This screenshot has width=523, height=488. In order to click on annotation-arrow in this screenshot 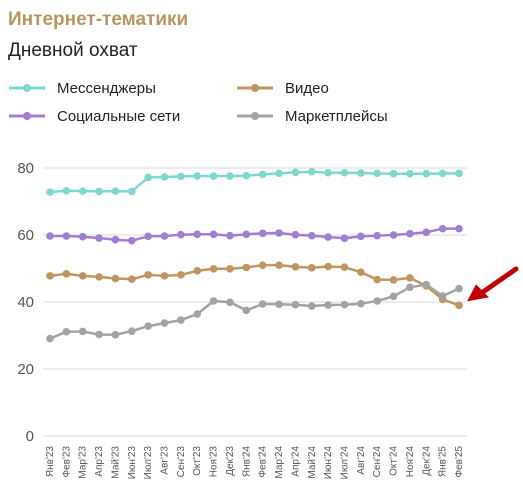, I will do `click(493, 284)`.